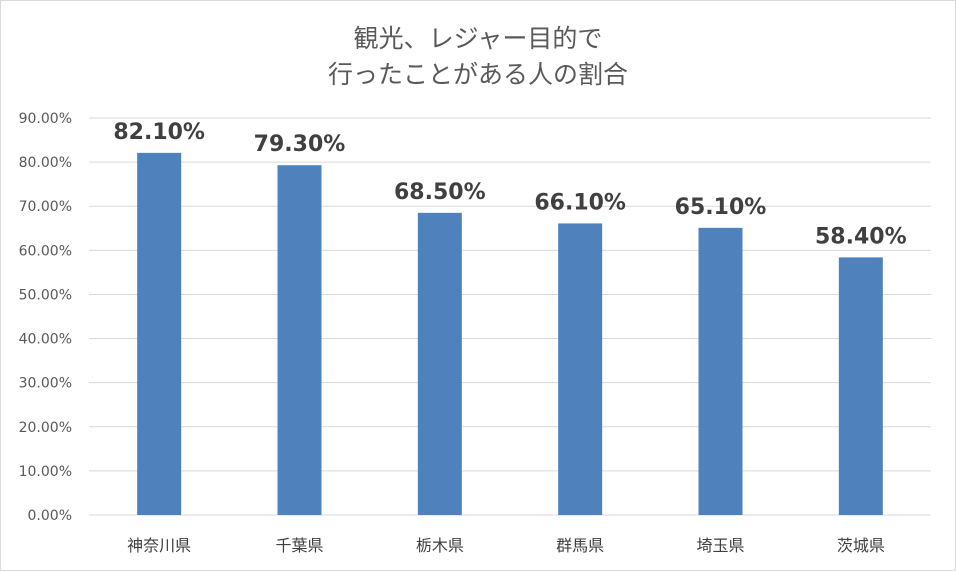  Describe the element at coordinates (720, 545) in the screenshot. I see `category-label: 埼玉県` at that location.